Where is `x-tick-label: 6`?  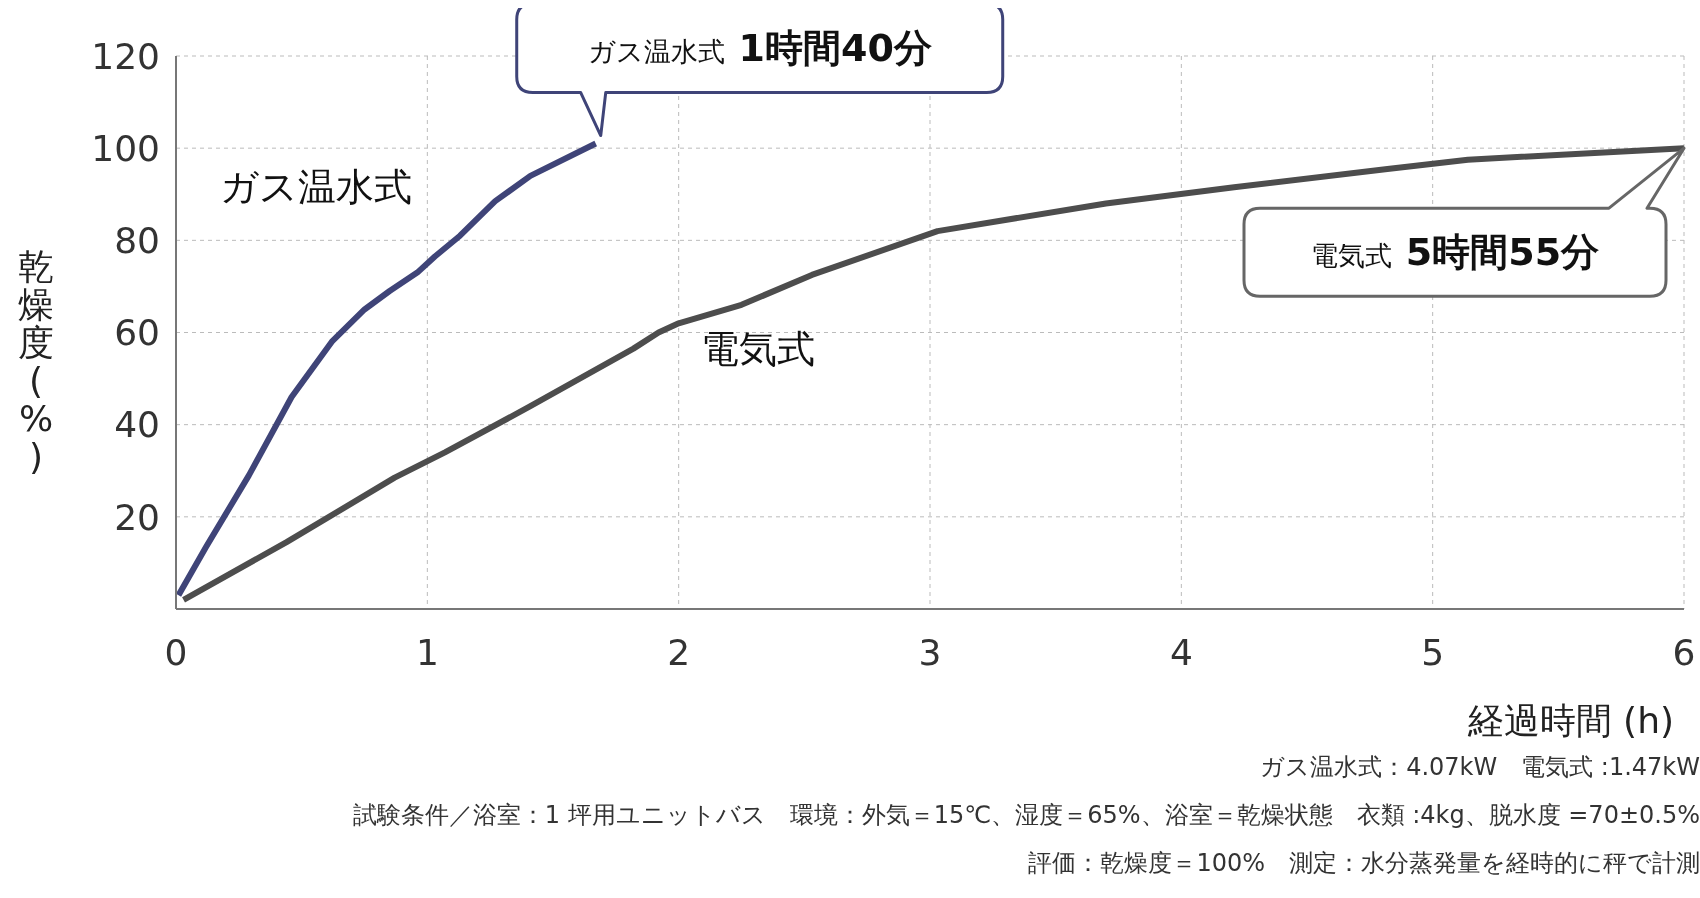
x-tick-label: 6 is located at coordinates (1684, 652).